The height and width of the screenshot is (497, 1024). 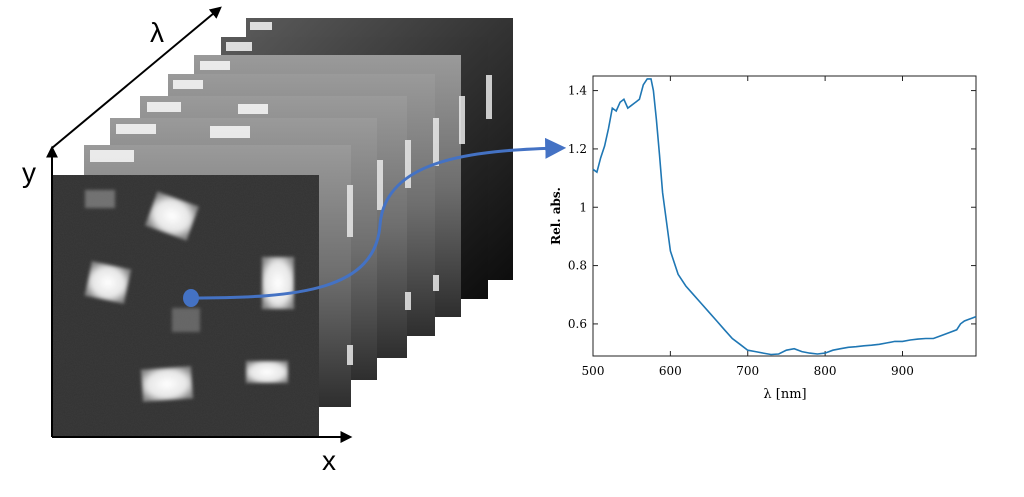 What do you see at coordinates (577, 266) in the screenshot?
I see `y-tick-label: 0.8` at bounding box center [577, 266].